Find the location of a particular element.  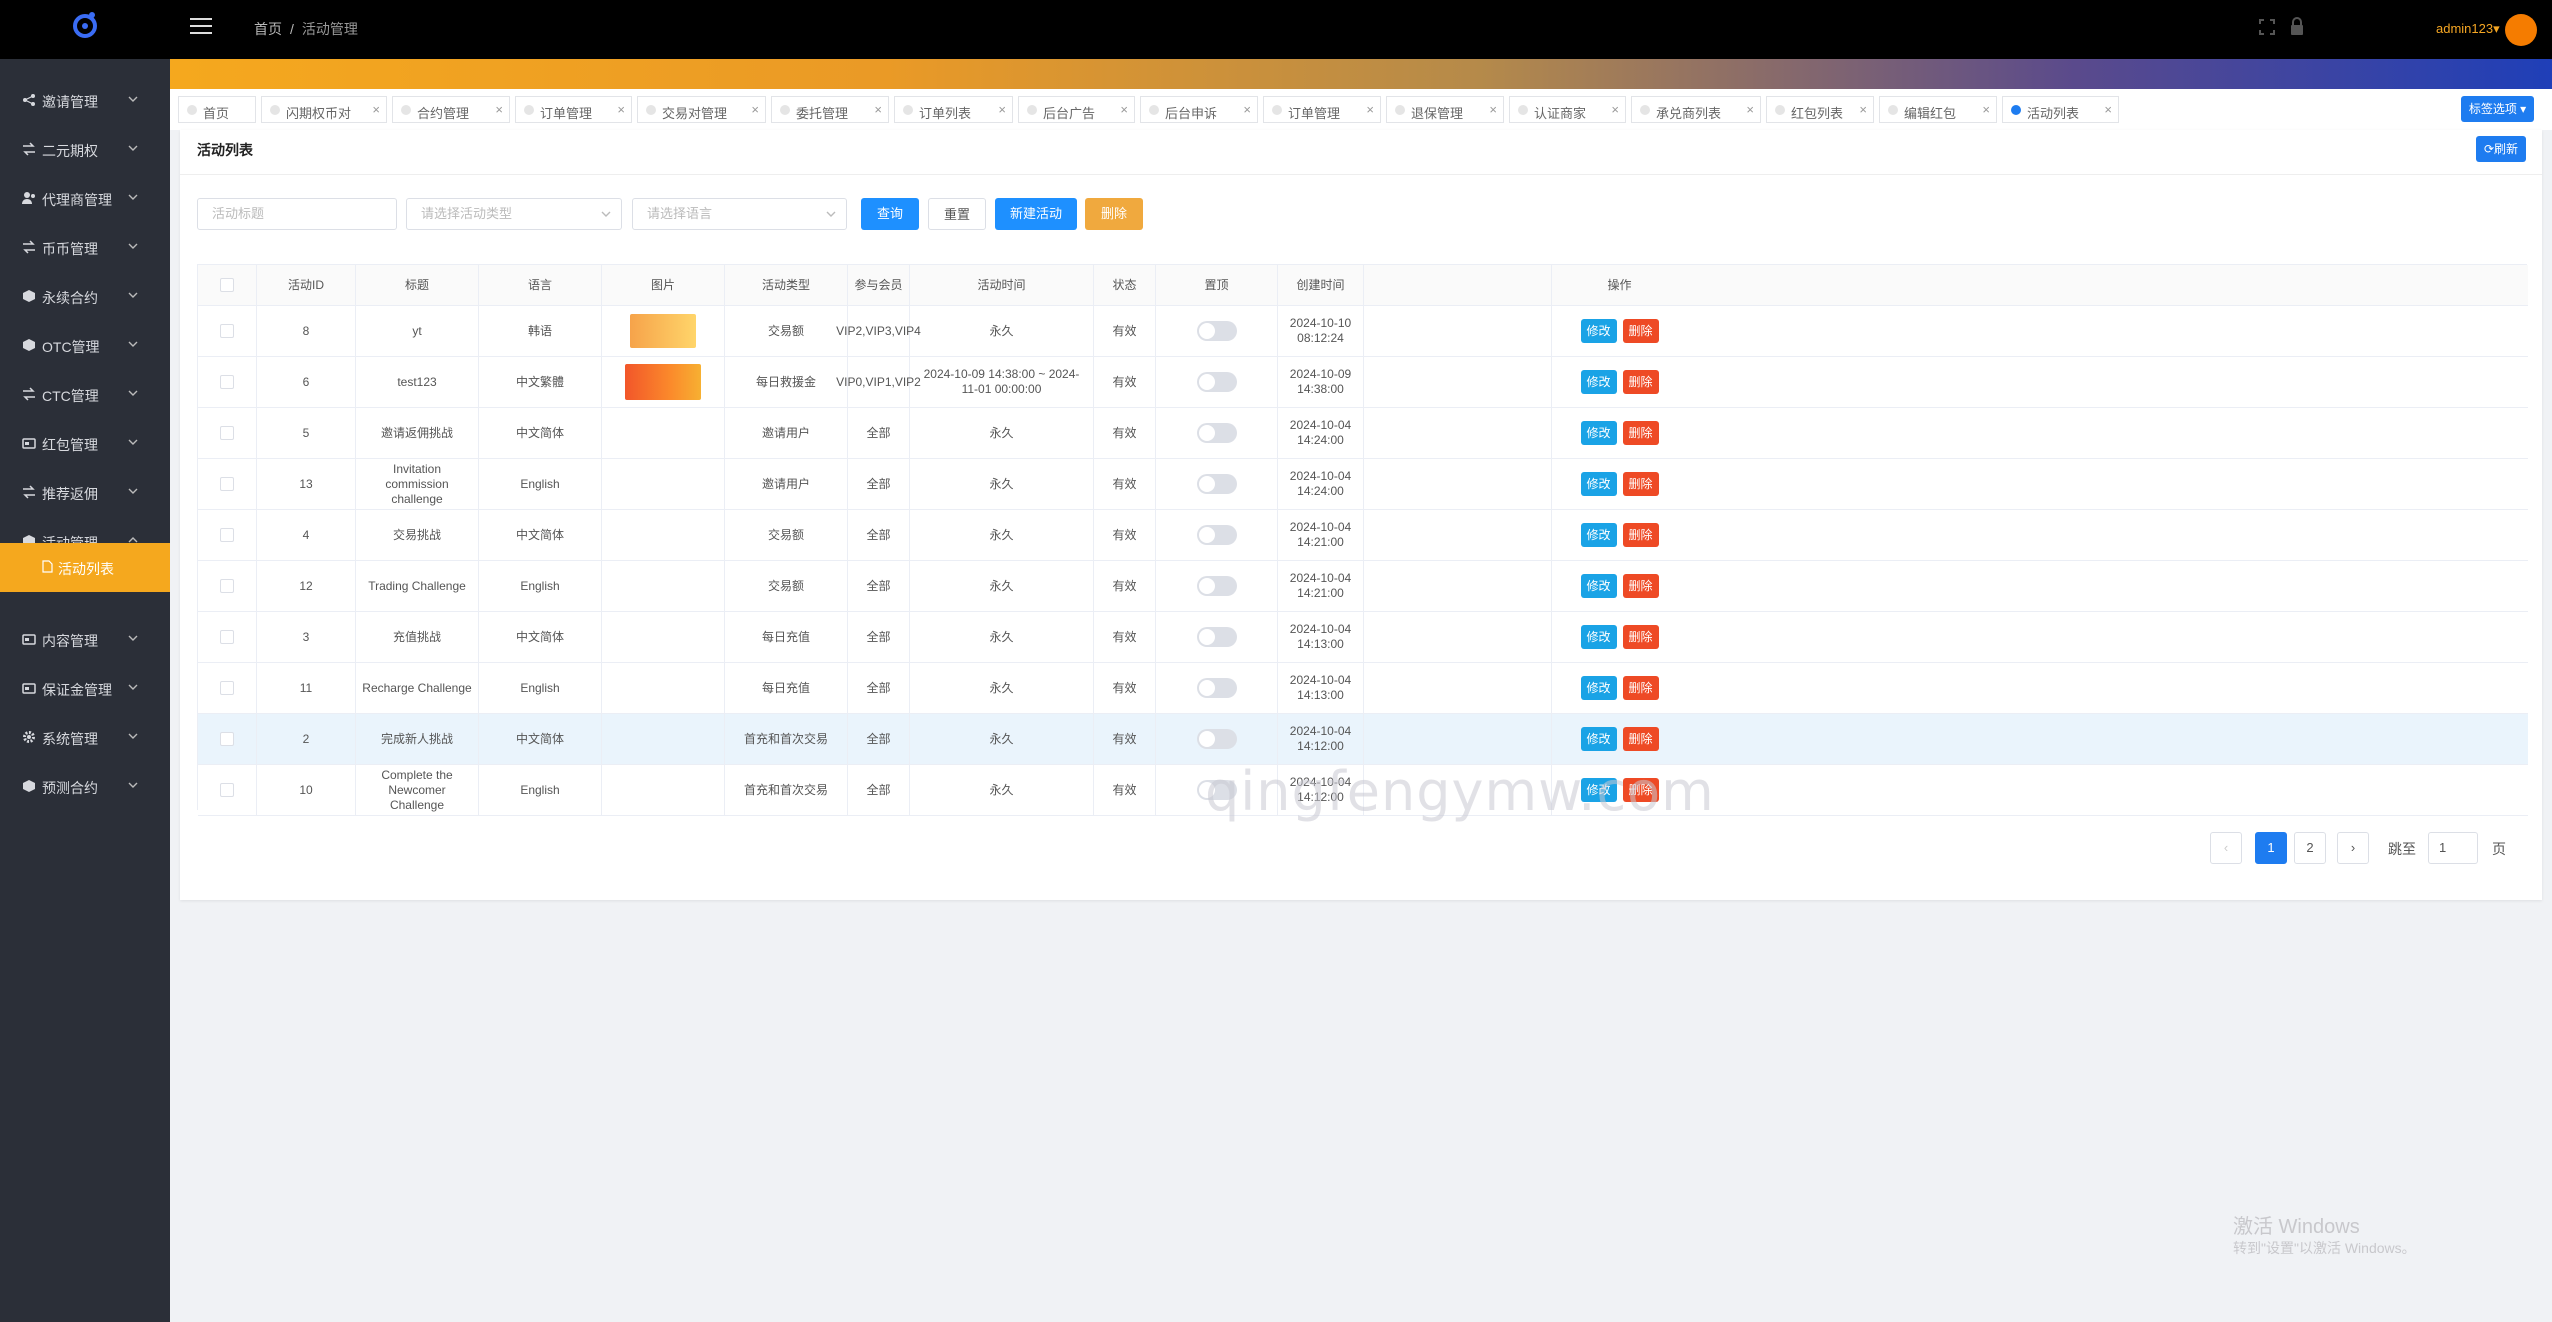

sidebar-item: OTC管理 is located at coordinates (85, 345).